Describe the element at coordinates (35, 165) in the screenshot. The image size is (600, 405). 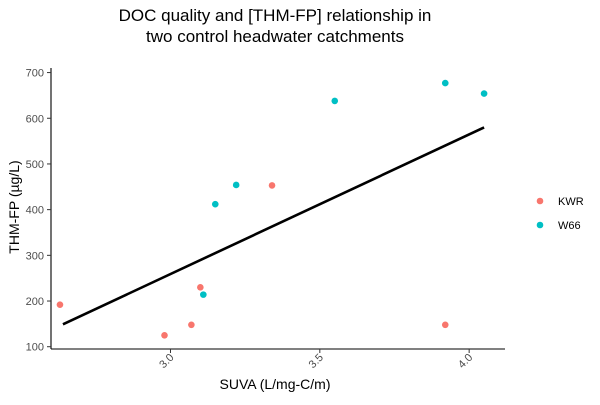
I see `y-tick-label: 500` at that location.